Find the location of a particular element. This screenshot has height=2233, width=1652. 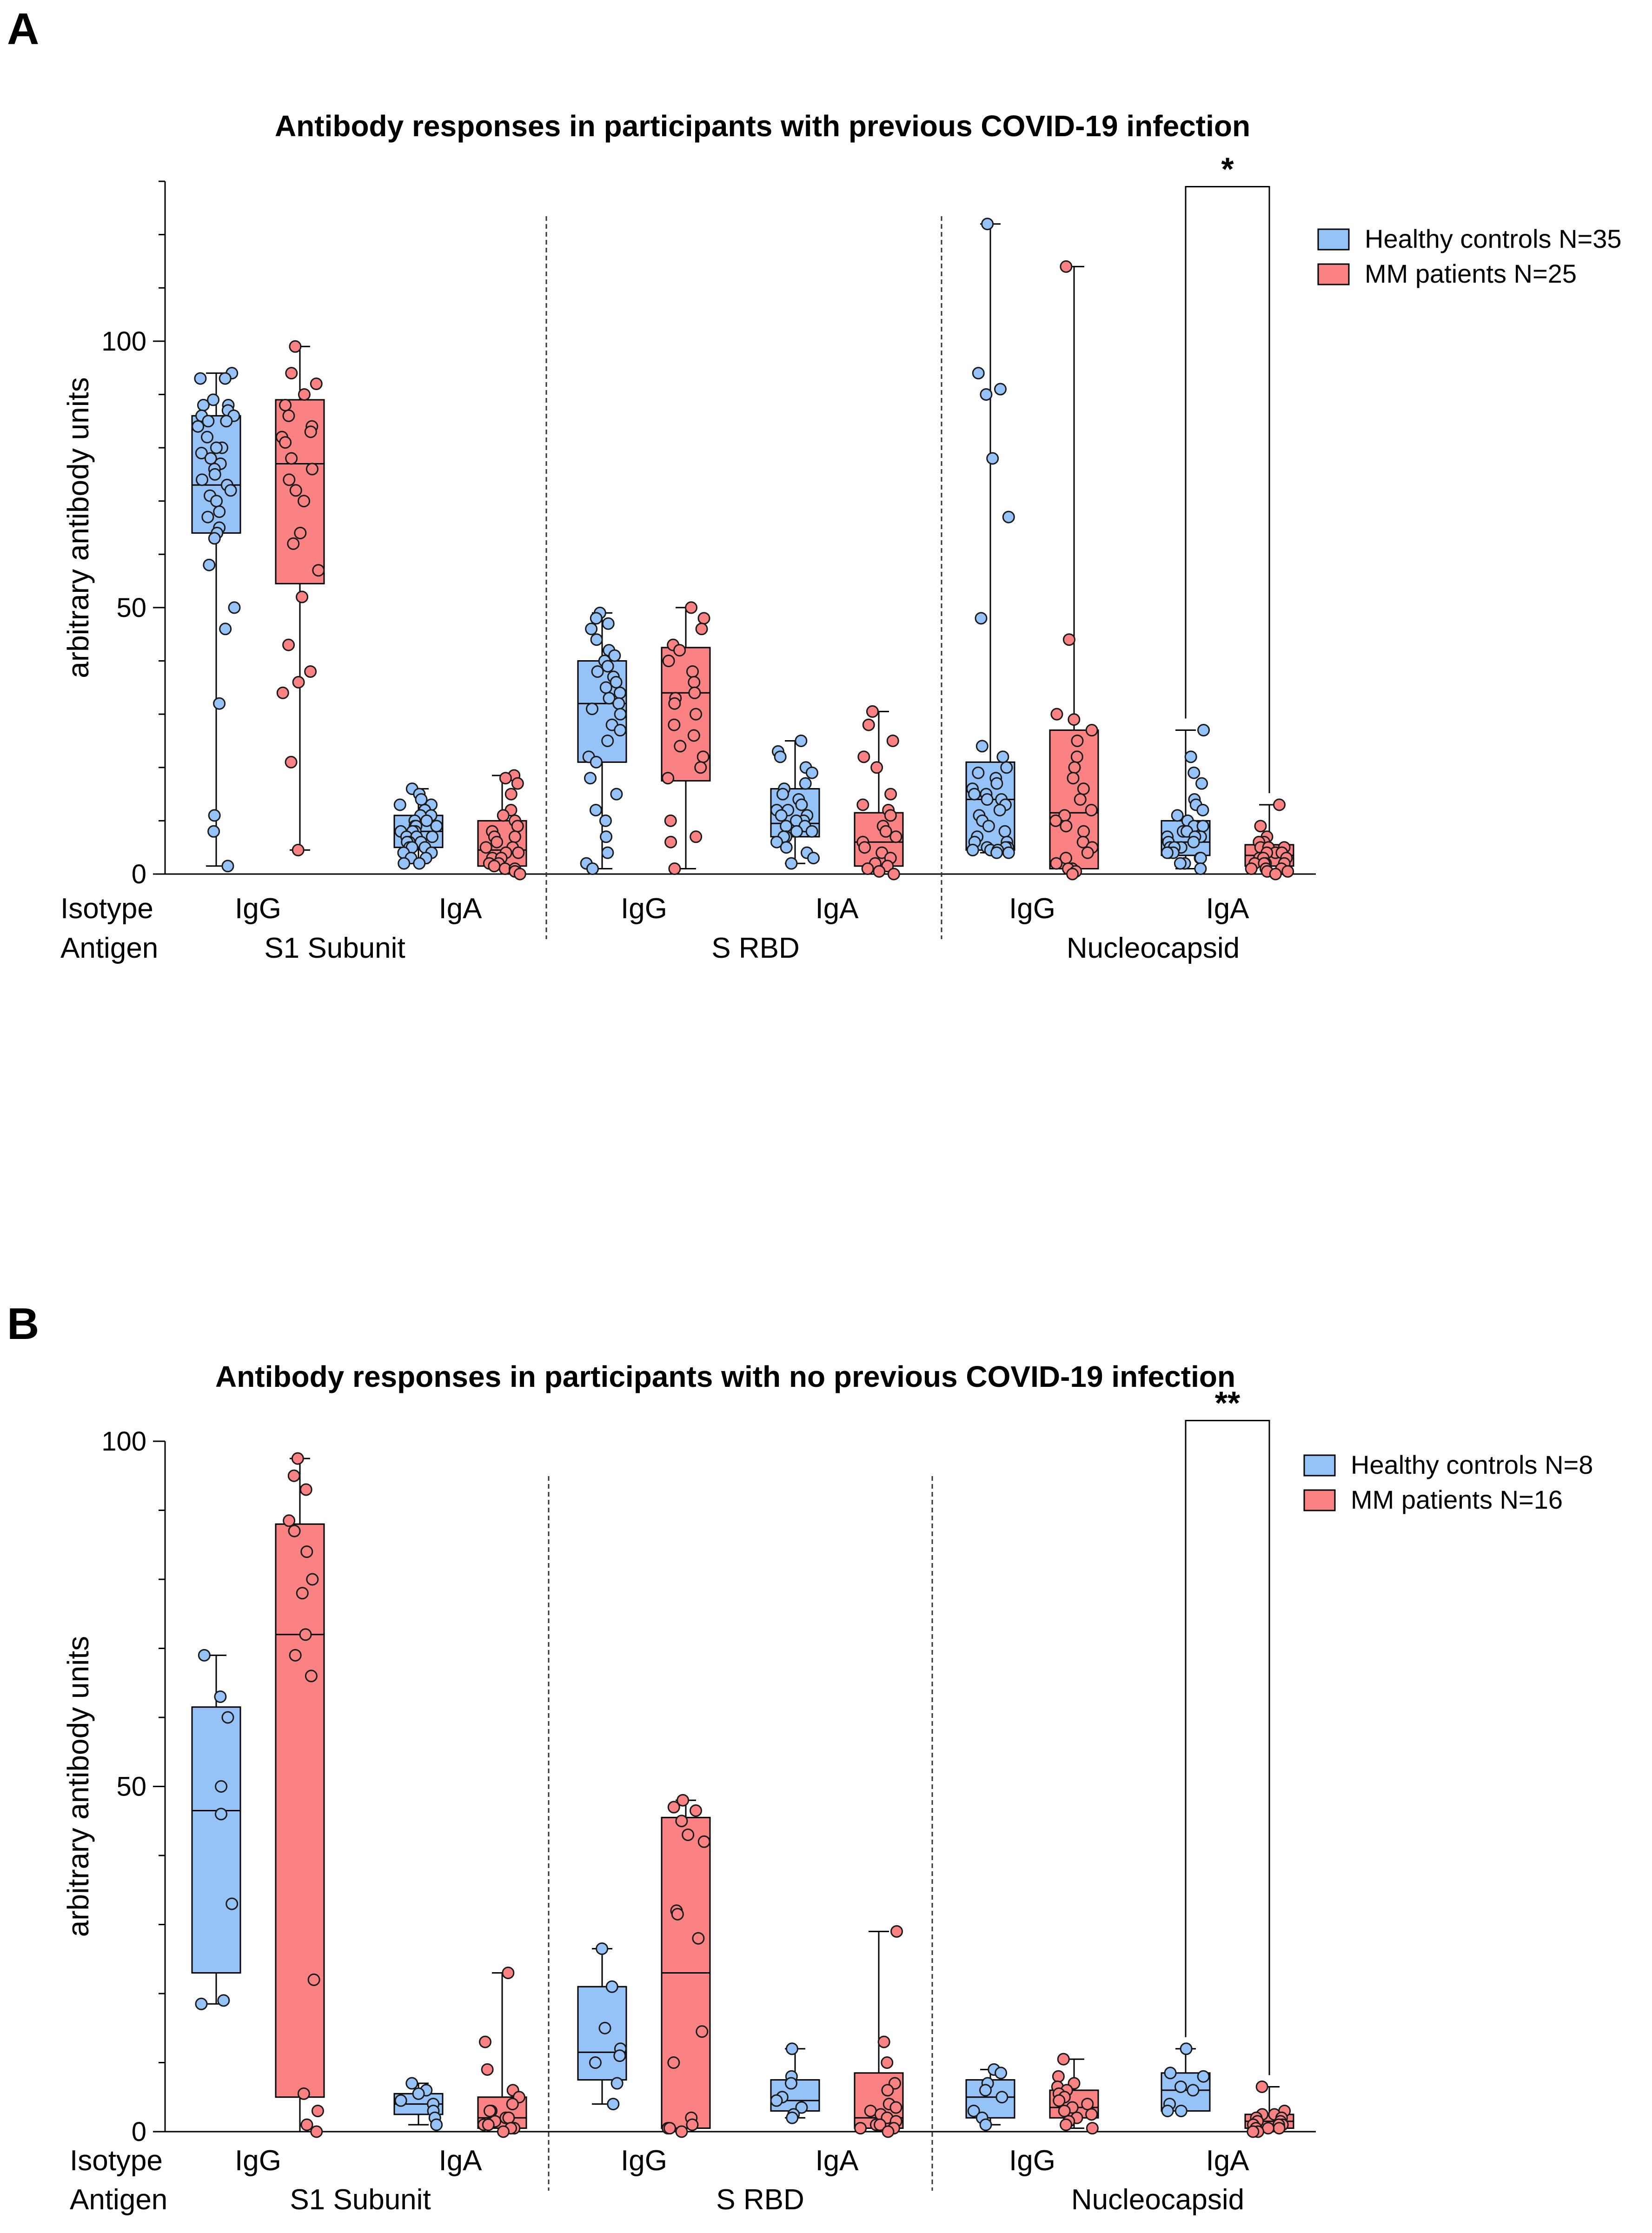

legend-label-healthy: Healthy controls N=8 is located at coordinates (1472, 1464).